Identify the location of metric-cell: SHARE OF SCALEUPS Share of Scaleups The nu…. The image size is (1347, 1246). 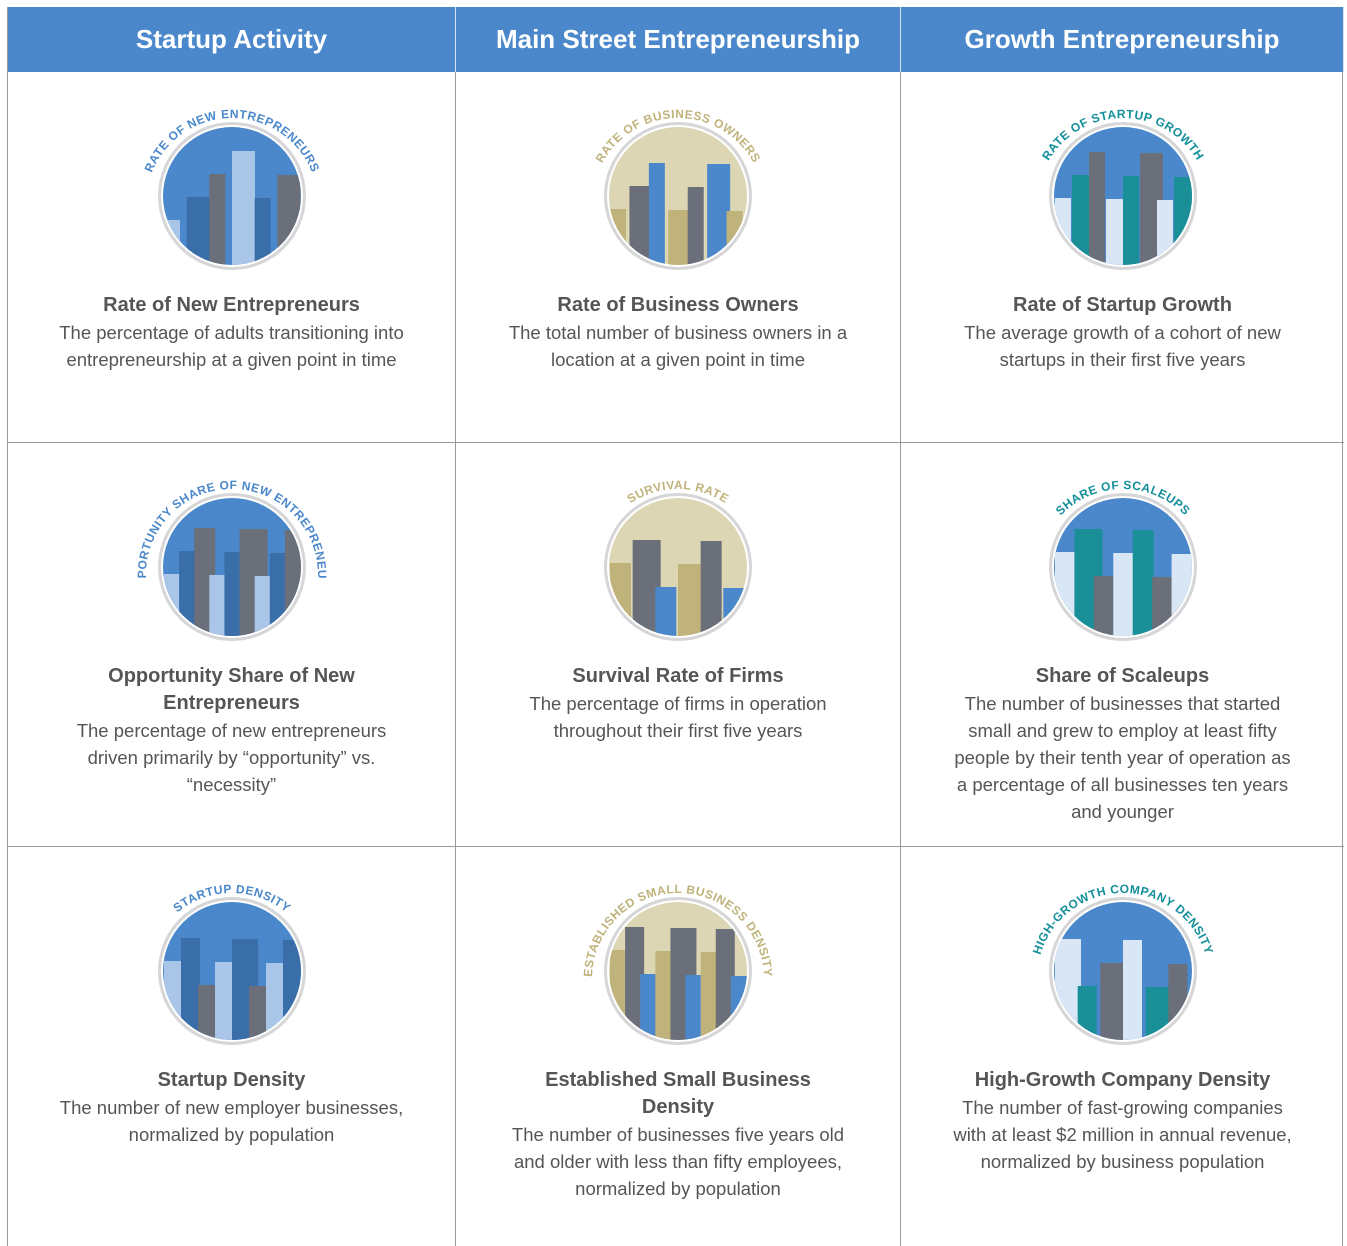
(1122, 645).